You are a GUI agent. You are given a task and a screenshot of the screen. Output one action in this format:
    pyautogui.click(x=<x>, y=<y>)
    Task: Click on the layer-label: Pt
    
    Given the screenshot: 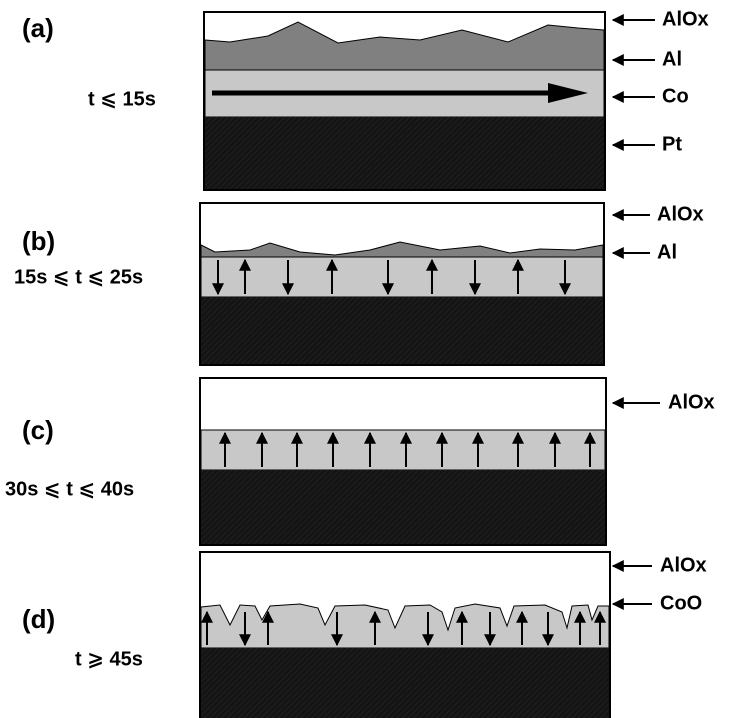 What is the action you would take?
    pyautogui.click(x=672, y=144)
    